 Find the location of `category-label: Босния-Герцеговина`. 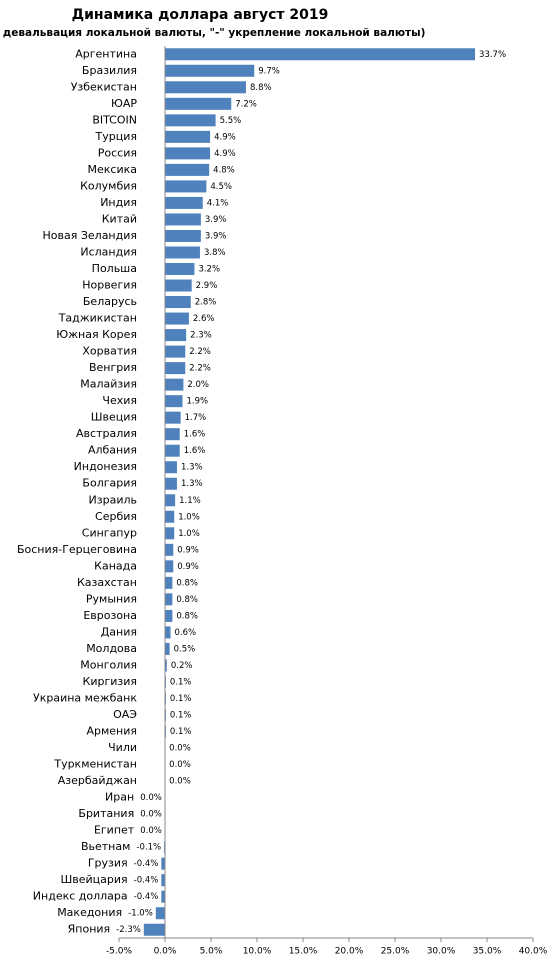

category-label: Босния-Герцеговина is located at coordinates (77, 549).